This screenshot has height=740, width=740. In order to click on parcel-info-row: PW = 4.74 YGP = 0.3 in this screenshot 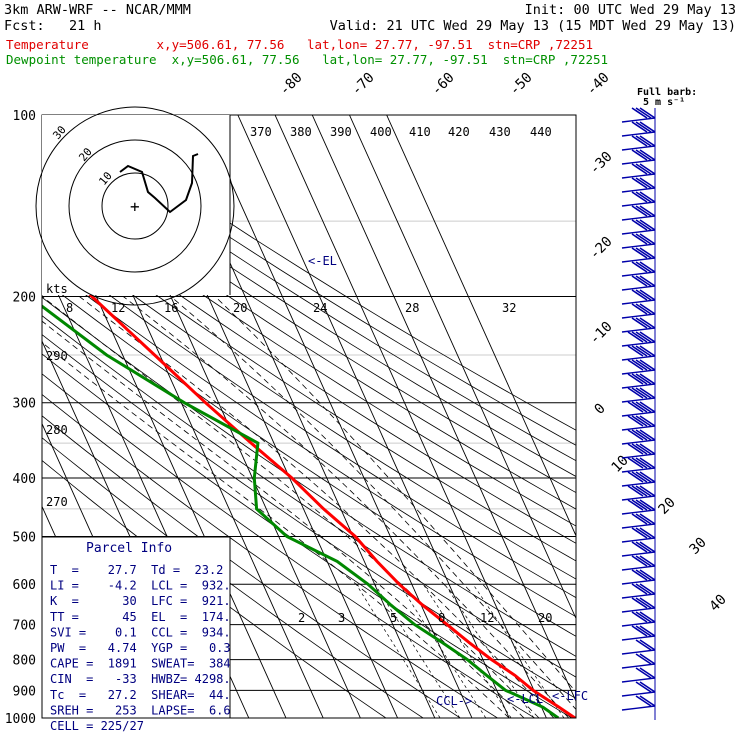, I will do `click(140, 648)`.